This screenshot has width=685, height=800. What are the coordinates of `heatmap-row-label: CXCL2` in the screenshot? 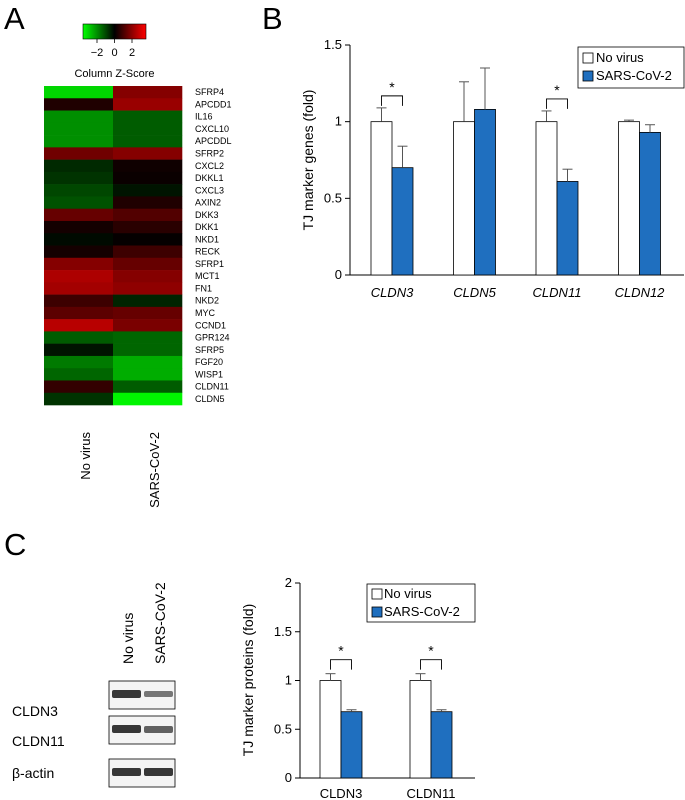 It's located at (209, 166).